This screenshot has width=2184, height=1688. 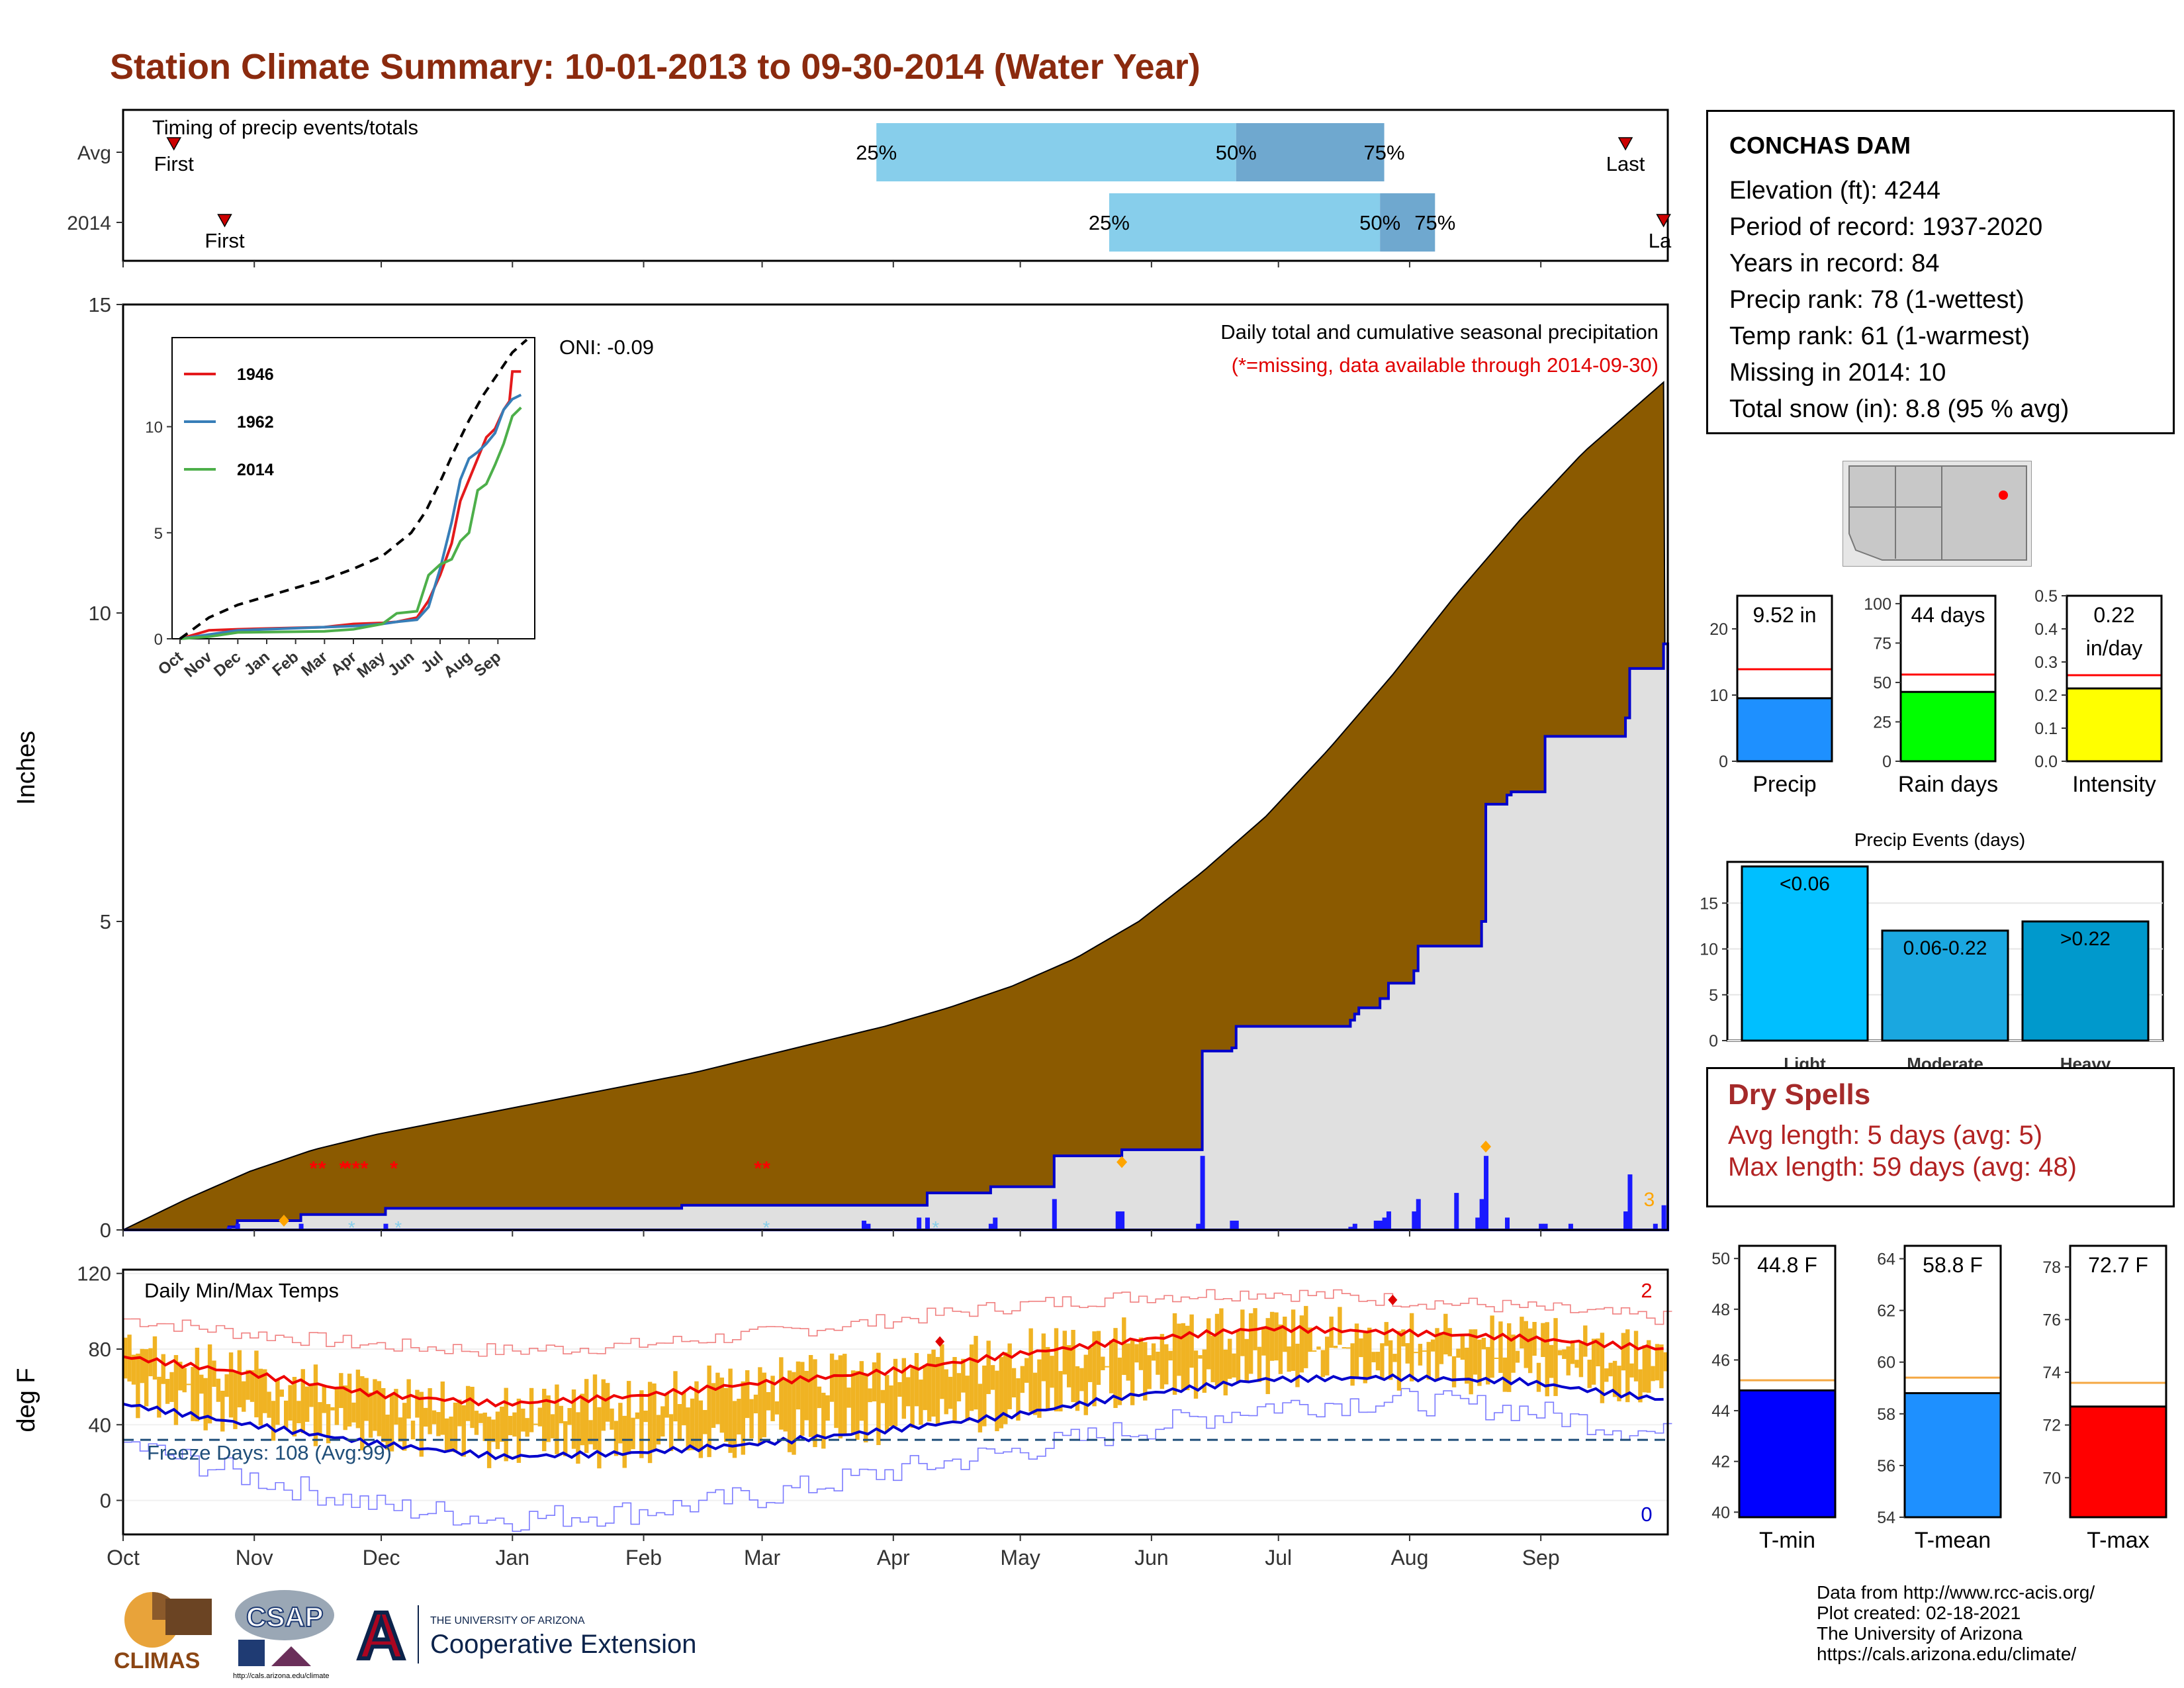 What do you see at coordinates (1122, 1162) in the screenshot?
I see `record-precip-marker` at bounding box center [1122, 1162].